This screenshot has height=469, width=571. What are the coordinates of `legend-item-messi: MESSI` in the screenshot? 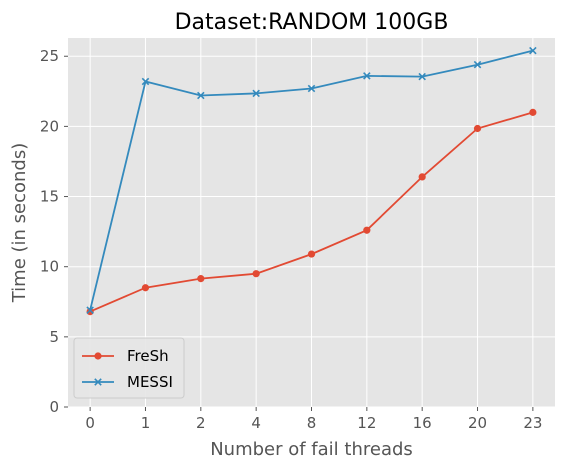 It's located at (127, 382).